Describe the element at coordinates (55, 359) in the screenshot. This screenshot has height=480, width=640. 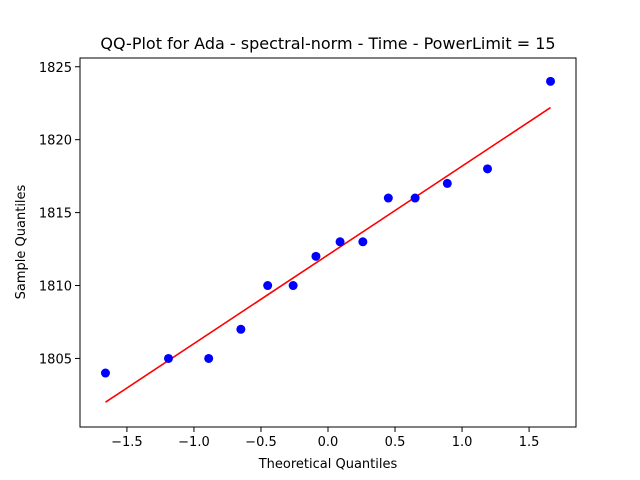
I see `y-tick-label: 1805` at that location.